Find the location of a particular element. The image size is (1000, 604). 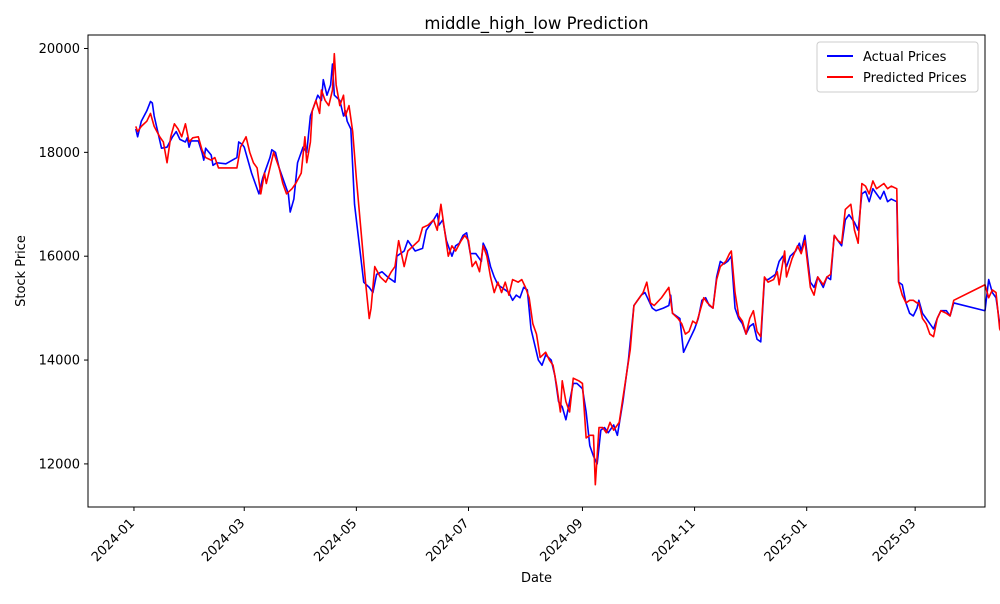

y-tick-label: 20000 is located at coordinates (59, 49).